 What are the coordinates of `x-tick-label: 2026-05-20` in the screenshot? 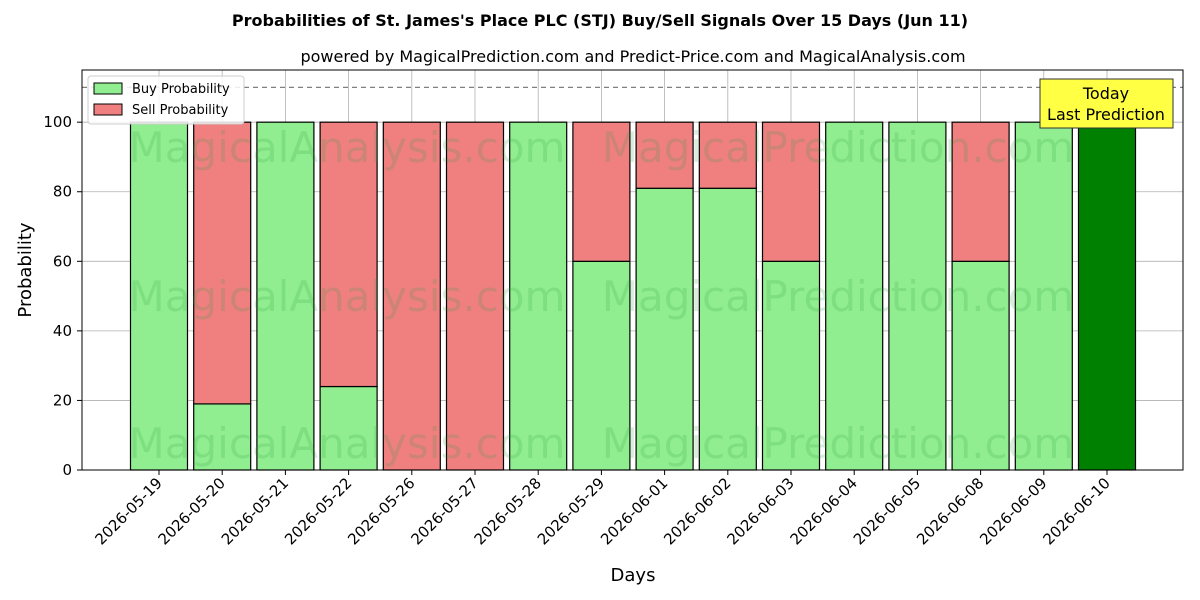 It's located at (192, 511).